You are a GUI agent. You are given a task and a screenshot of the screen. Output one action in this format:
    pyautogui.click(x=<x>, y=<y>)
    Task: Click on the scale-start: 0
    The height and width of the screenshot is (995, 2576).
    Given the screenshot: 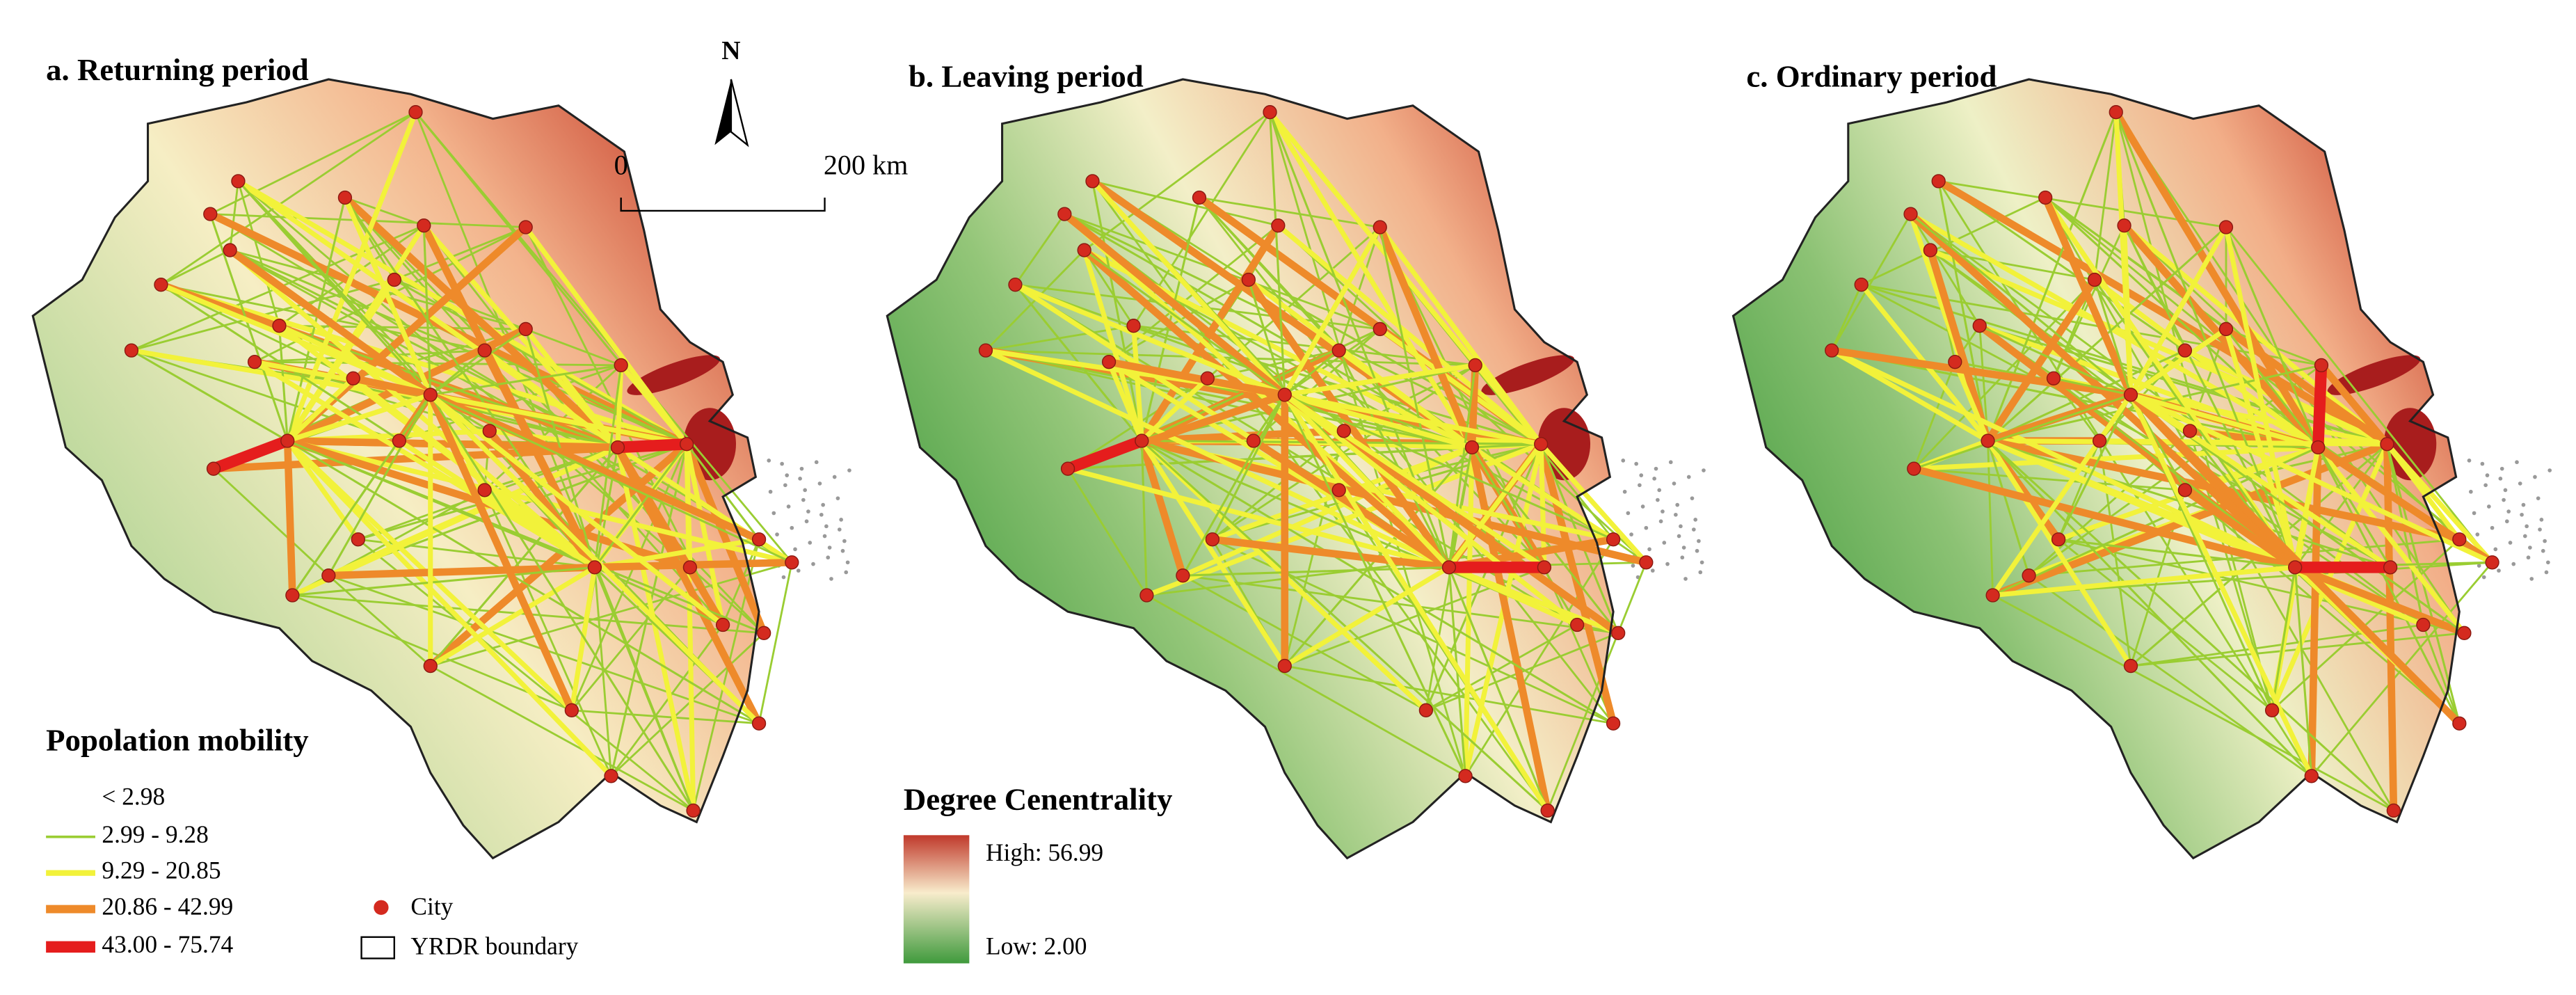 What is the action you would take?
    pyautogui.click(x=621, y=165)
    